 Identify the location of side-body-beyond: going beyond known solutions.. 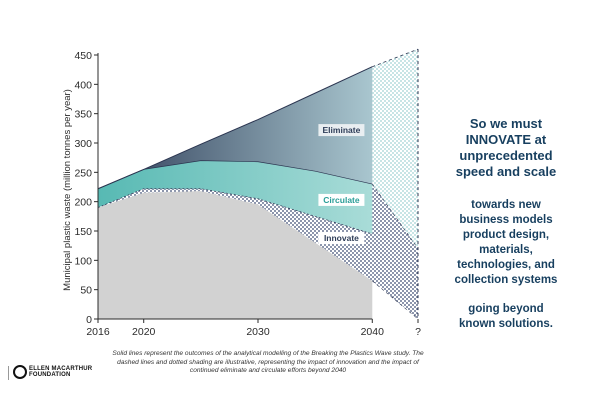
(506, 316).